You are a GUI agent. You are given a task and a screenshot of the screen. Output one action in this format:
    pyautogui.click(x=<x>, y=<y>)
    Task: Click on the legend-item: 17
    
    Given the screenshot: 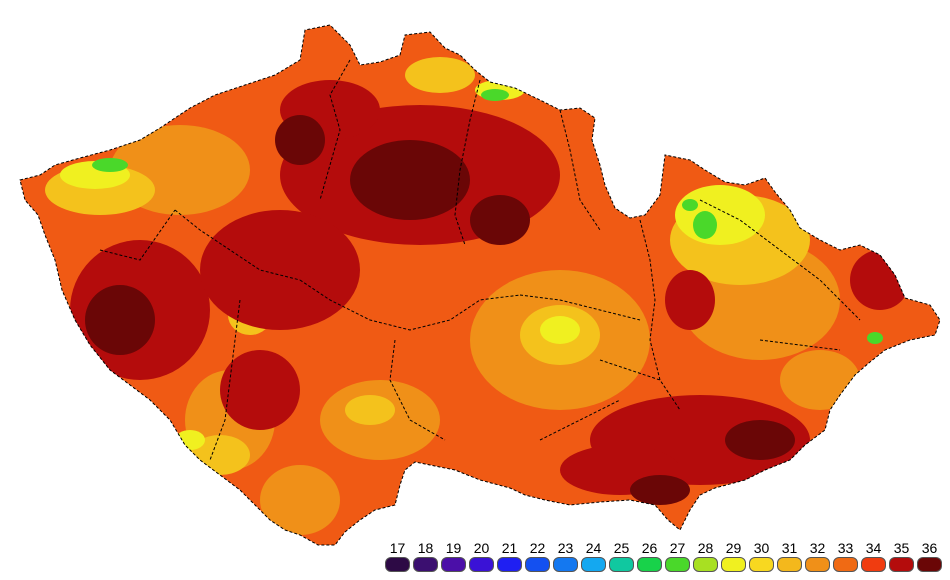 What is the action you would take?
    pyautogui.click(x=397, y=558)
    